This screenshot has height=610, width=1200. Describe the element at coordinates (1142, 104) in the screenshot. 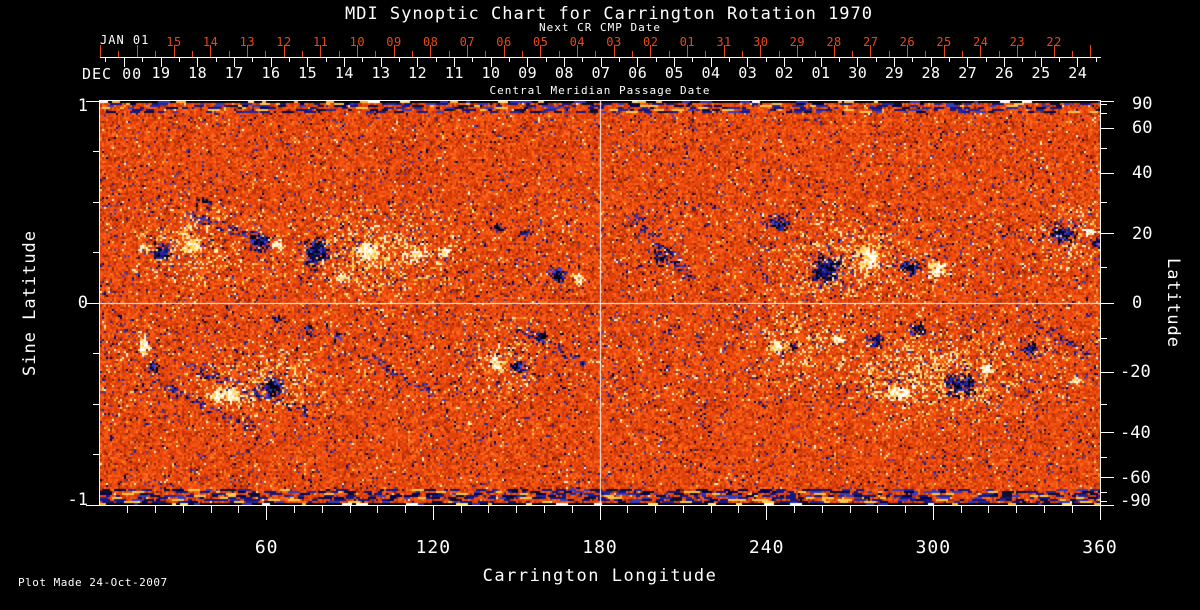

I see `latitude-tick-label: 90` at that location.